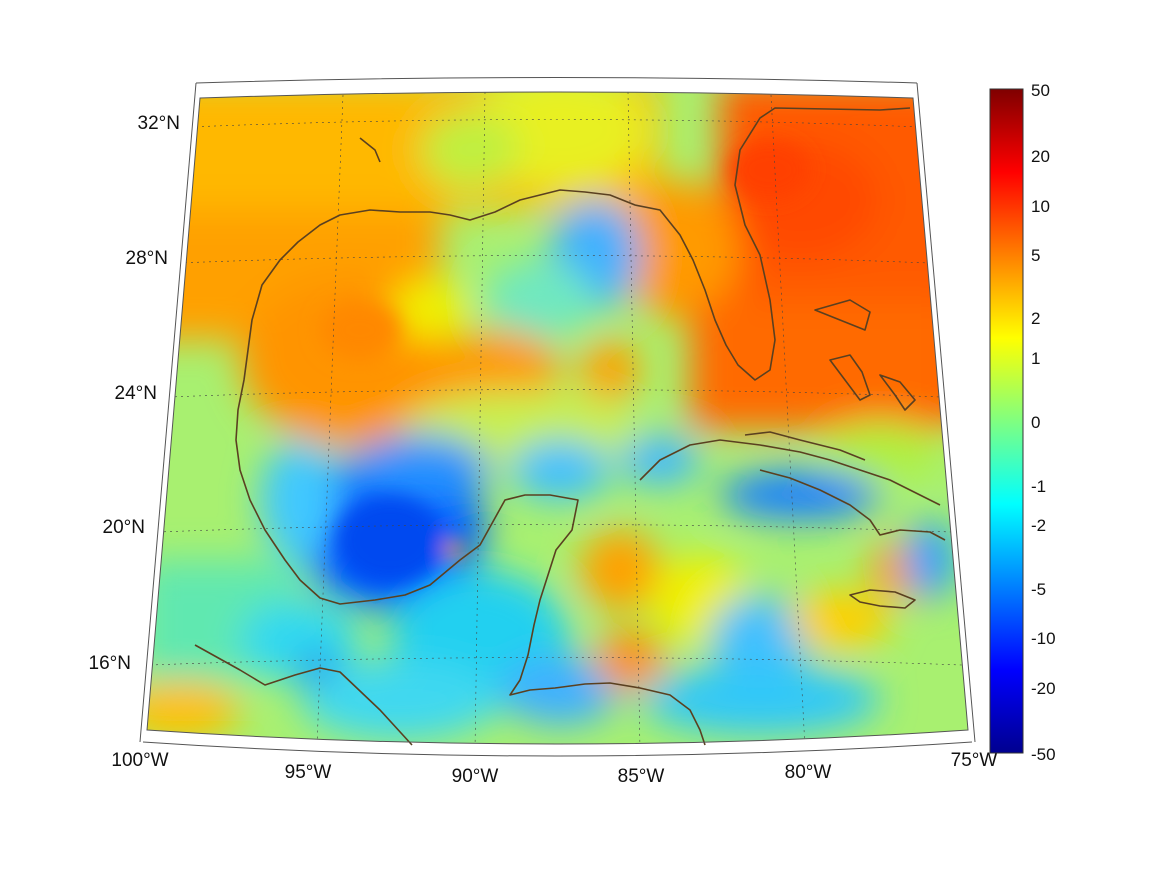  What do you see at coordinates (1040, 206) in the screenshot?
I see `colorbar-label: 10` at bounding box center [1040, 206].